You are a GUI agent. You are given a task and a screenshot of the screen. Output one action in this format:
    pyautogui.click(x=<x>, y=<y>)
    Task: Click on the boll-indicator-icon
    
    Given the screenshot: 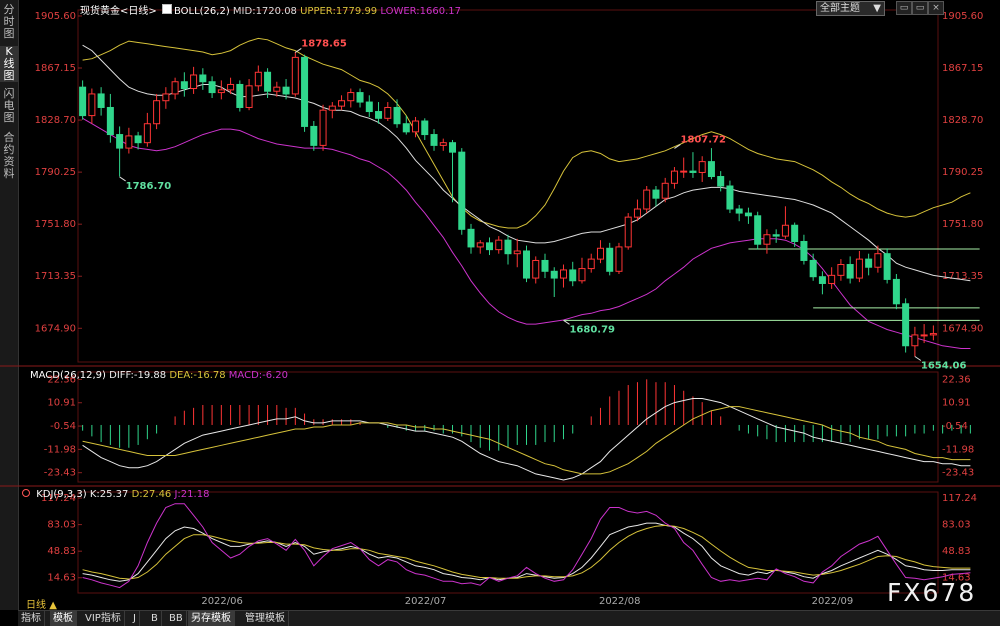 What is the action you would take?
    pyautogui.click(x=166, y=9)
    